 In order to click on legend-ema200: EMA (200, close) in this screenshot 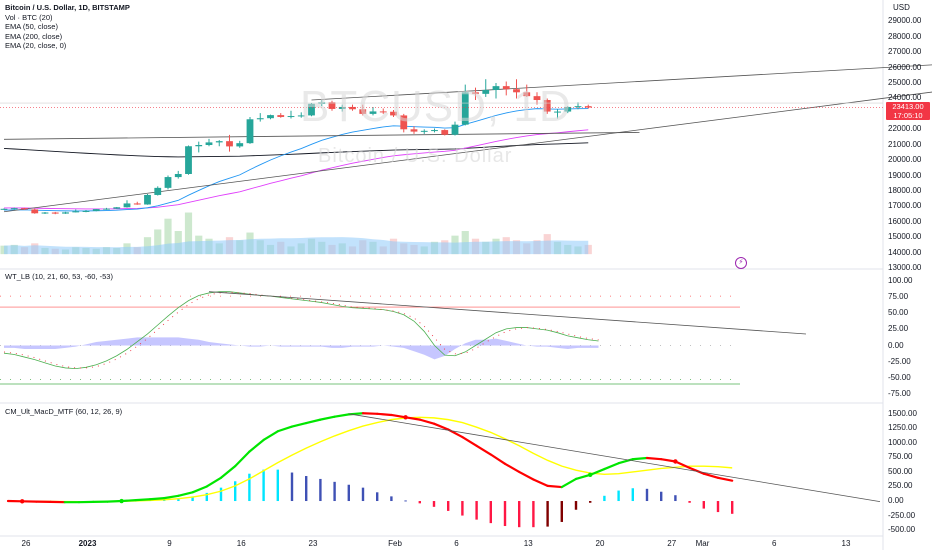, I will do `click(34, 36)`.